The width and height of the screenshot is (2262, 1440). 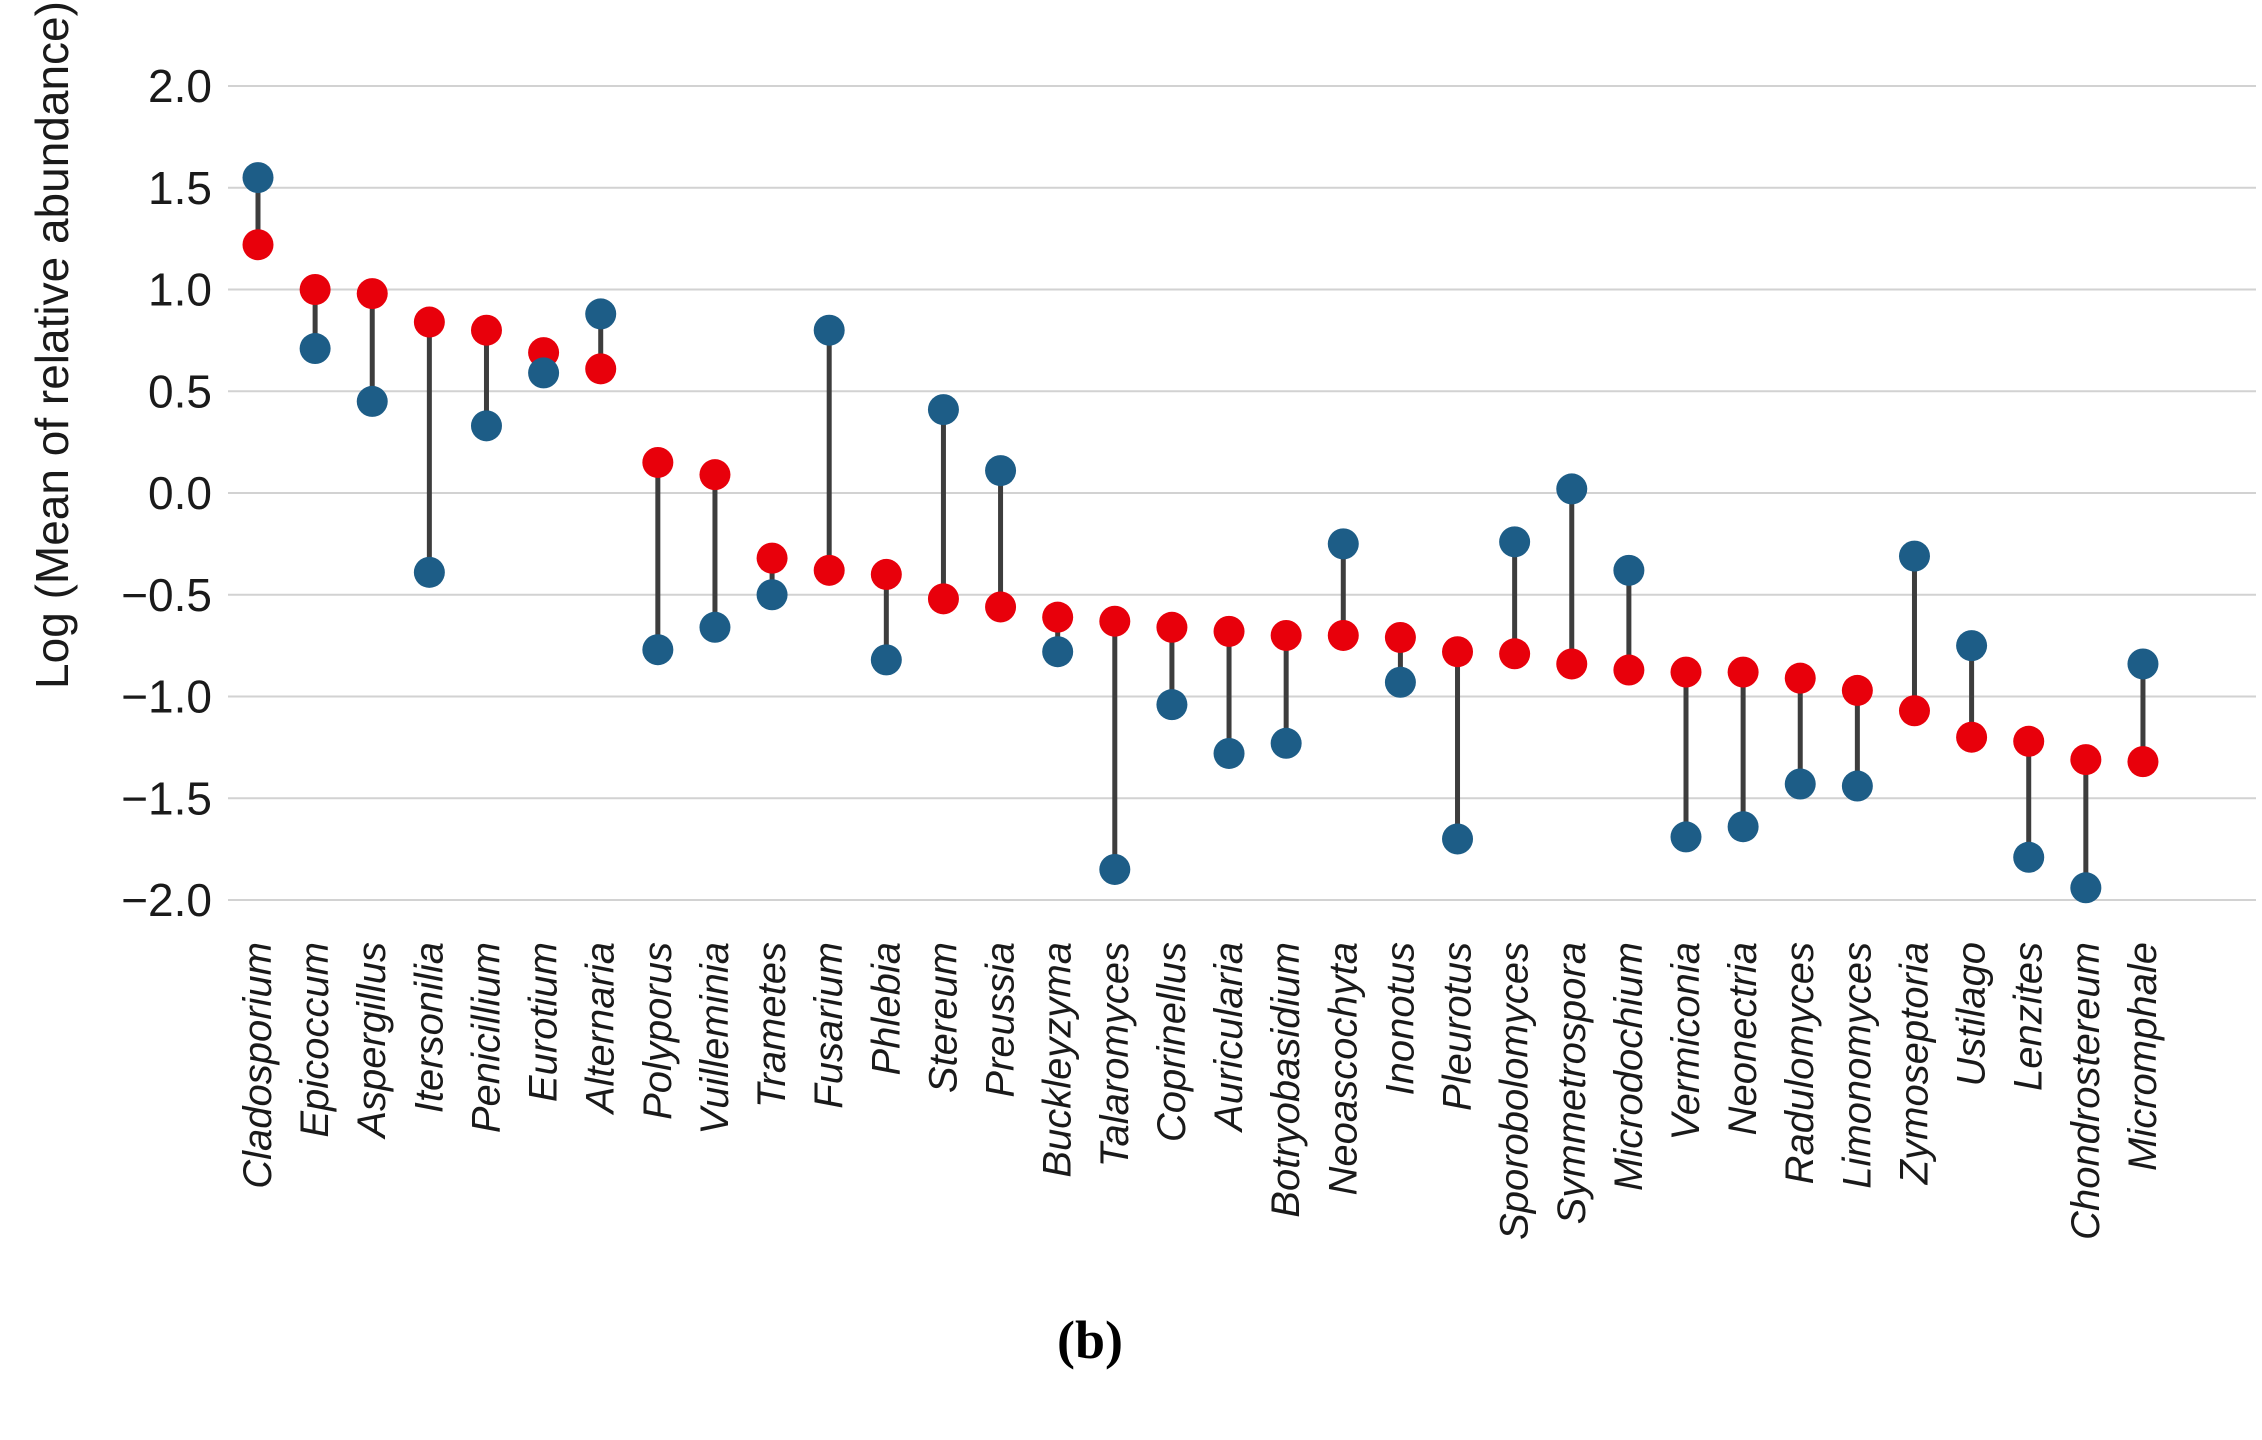 I want to click on category-label: Auricularia, so click(x=1229, y=1037).